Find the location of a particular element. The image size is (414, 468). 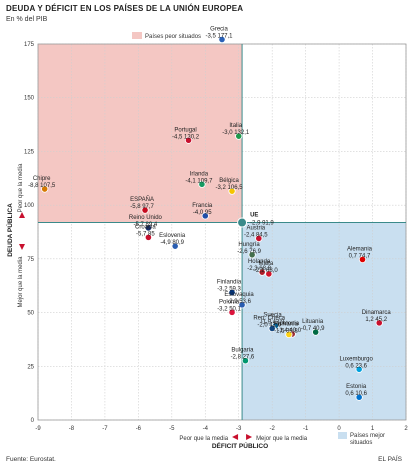

point-name-label: Italia is located at coordinates (235, 126).